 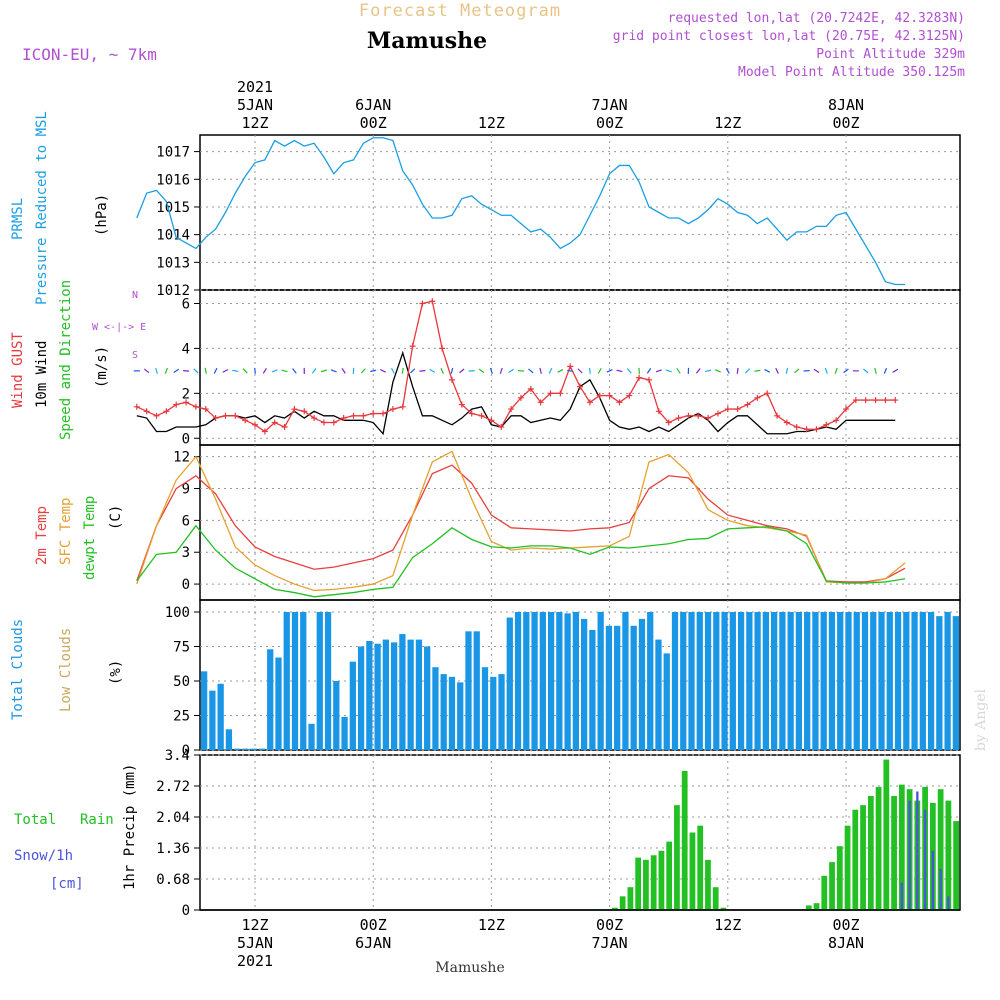 I want to click on wind10-label: 10m Wind, so click(x=42, y=374).